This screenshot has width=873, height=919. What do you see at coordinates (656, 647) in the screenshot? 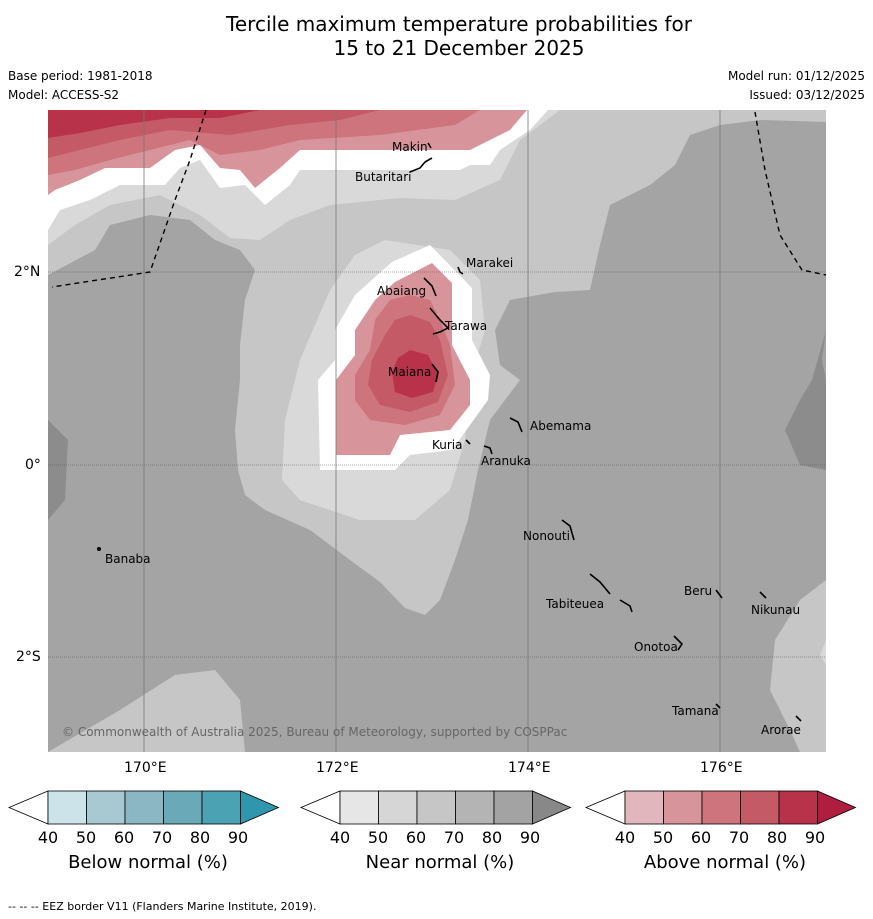
I see `place-onotoa: Onotoa` at bounding box center [656, 647].